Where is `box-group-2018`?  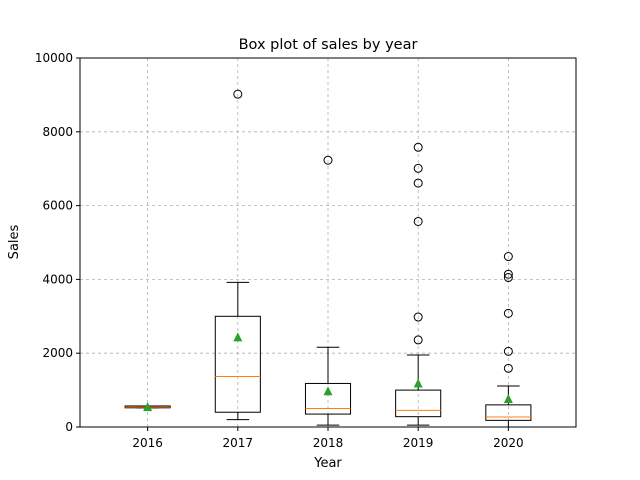
box-group-2018 is located at coordinates (328, 290).